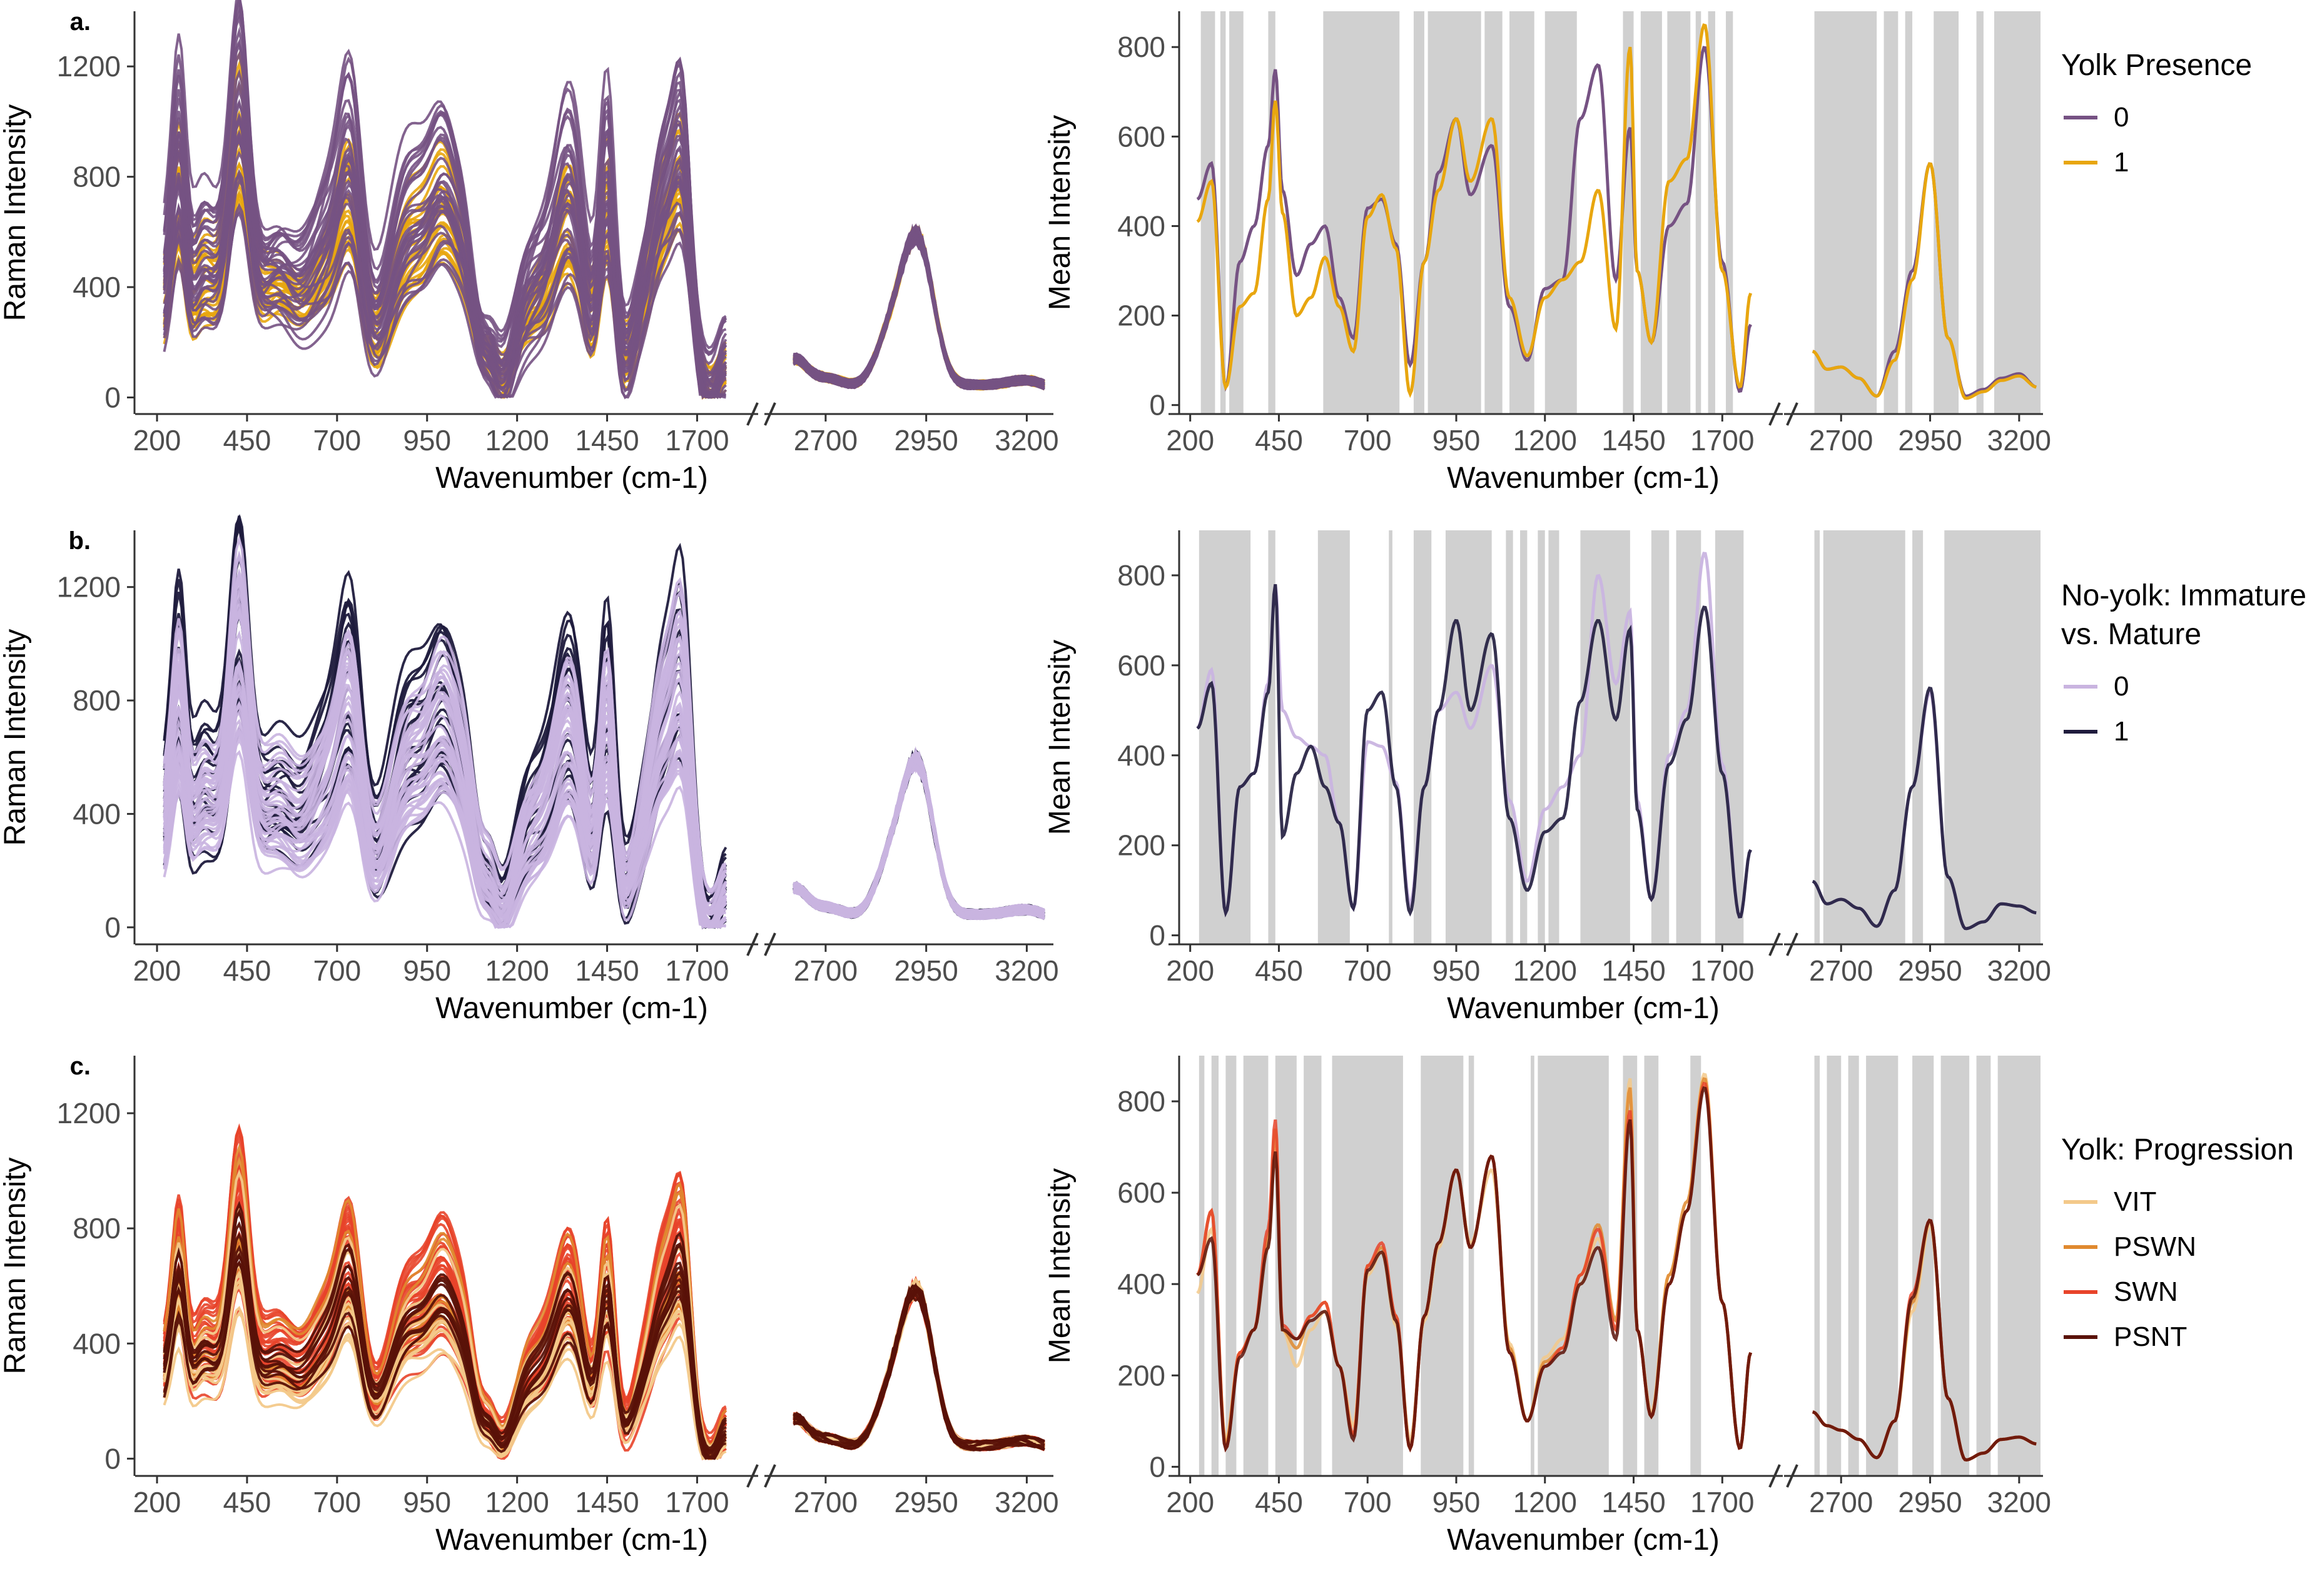 This screenshot has height=1596, width=2322. Describe the element at coordinates (89, 1113) in the screenshot. I see `panel-c-left-y-tick-label: 1200` at that location.